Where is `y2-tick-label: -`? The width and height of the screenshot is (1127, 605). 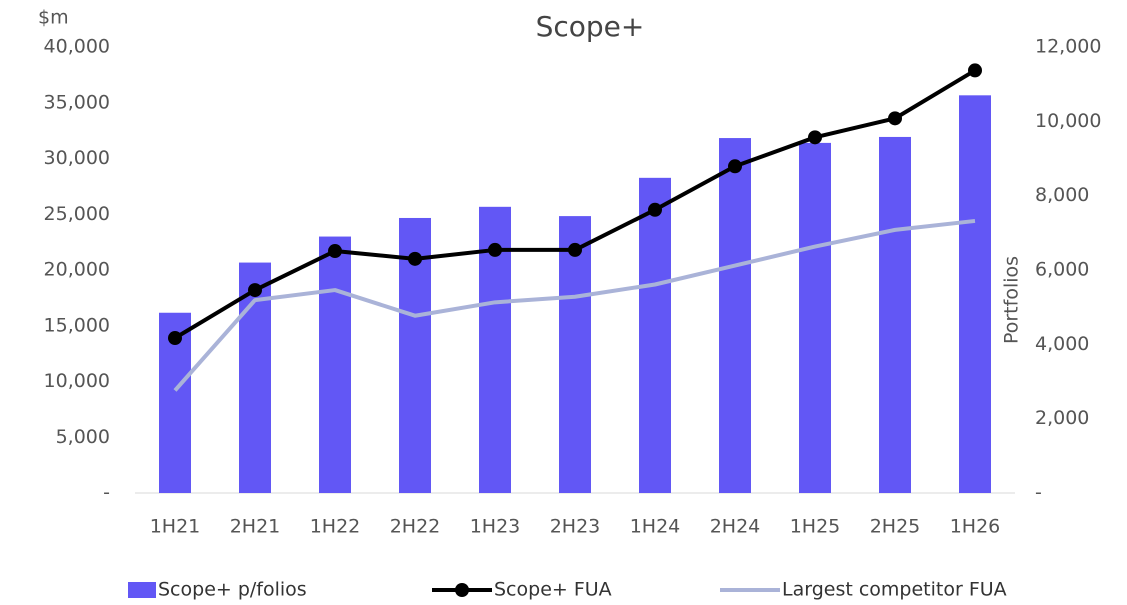 y2-tick-label: - is located at coordinates (1038, 493).